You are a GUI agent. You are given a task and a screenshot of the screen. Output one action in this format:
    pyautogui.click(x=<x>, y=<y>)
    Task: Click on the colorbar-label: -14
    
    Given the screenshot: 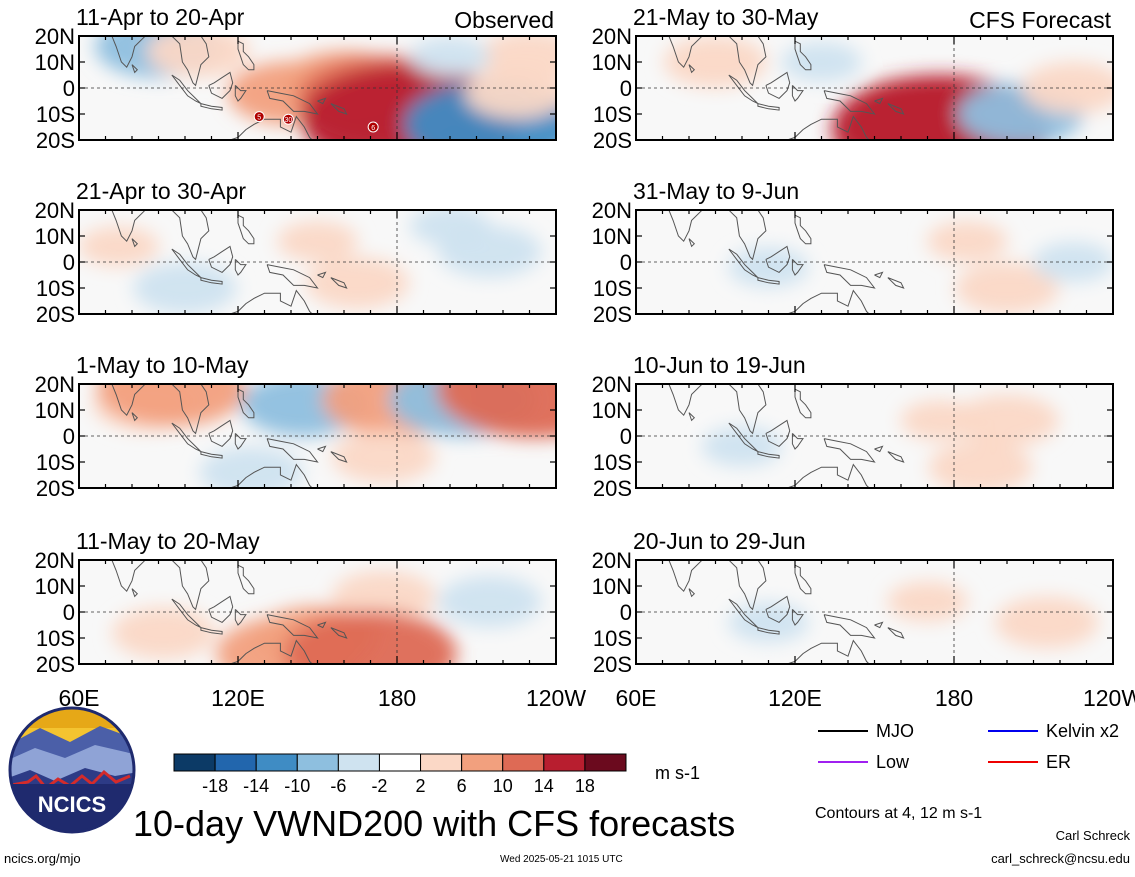 What is the action you would take?
    pyautogui.click(x=256, y=786)
    